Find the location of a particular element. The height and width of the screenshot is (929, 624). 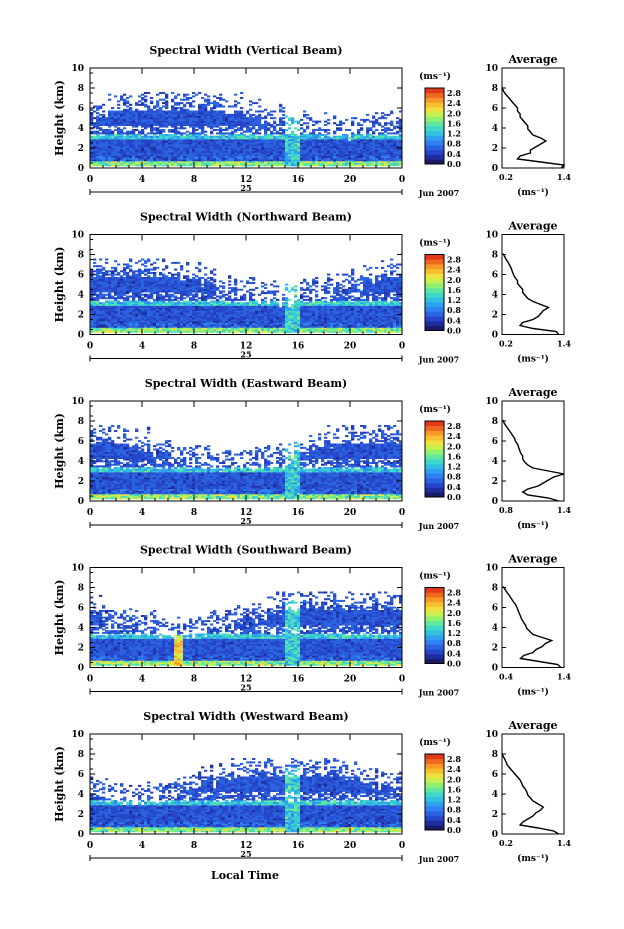

profile-y-tick-label: 8 is located at coordinates (495, 89).